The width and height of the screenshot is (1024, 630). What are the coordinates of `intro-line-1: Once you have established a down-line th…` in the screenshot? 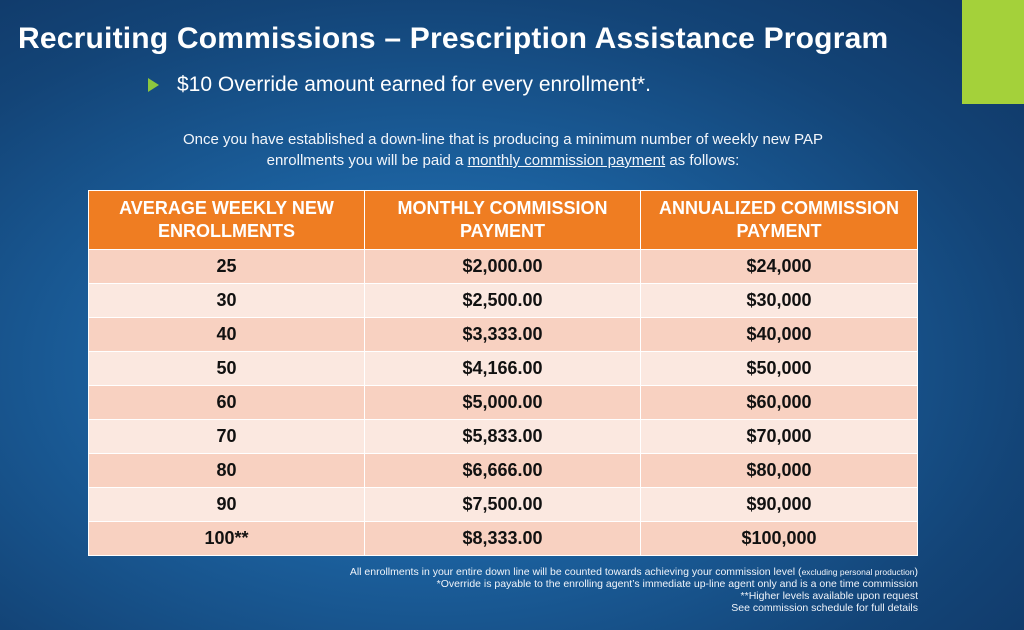 It's located at (503, 139).